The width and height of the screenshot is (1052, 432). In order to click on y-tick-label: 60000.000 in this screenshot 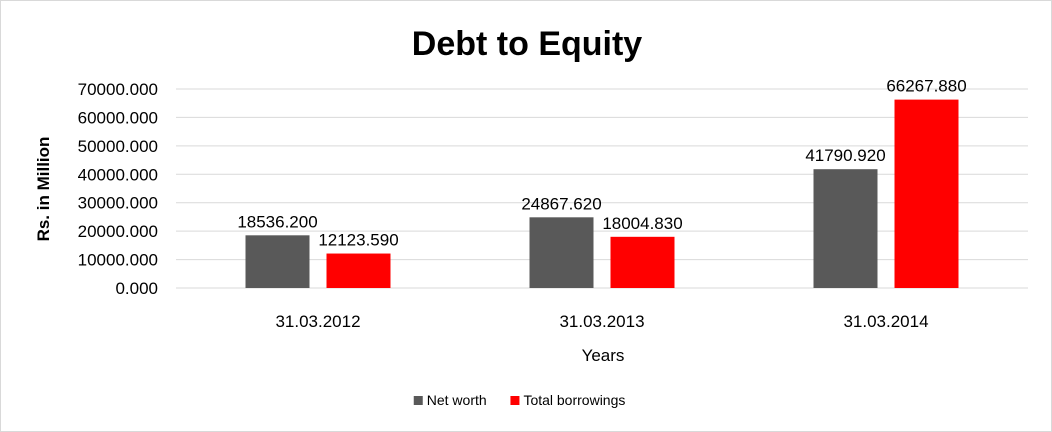, I will do `click(118, 117)`.